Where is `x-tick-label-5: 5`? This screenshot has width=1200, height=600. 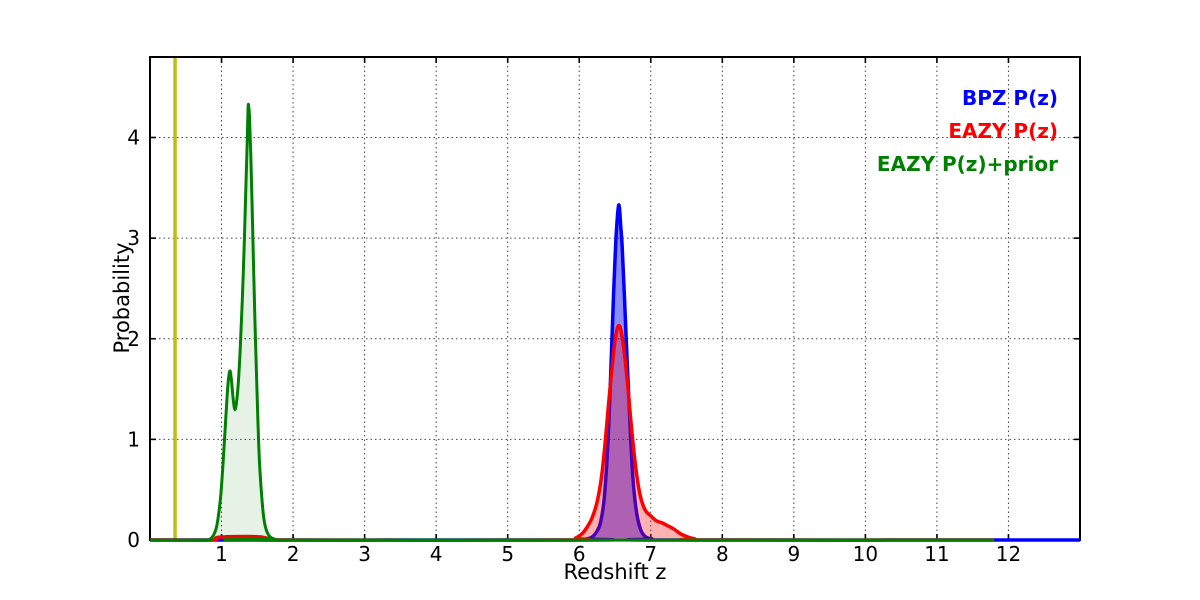
x-tick-label-5: 5 is located at coordinates (507, 554).